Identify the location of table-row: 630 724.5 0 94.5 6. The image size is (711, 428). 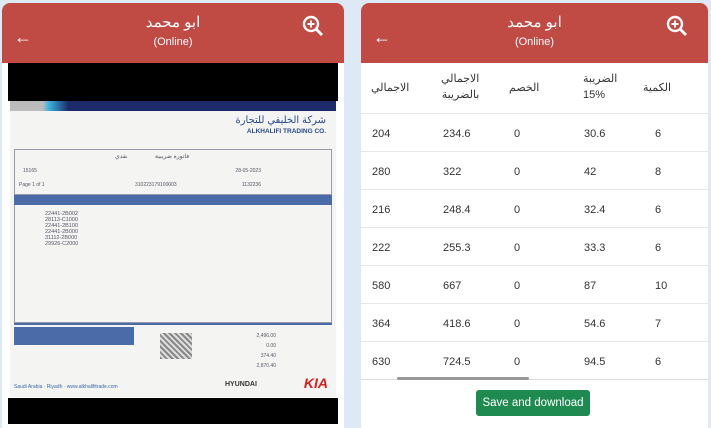
(534, 360).